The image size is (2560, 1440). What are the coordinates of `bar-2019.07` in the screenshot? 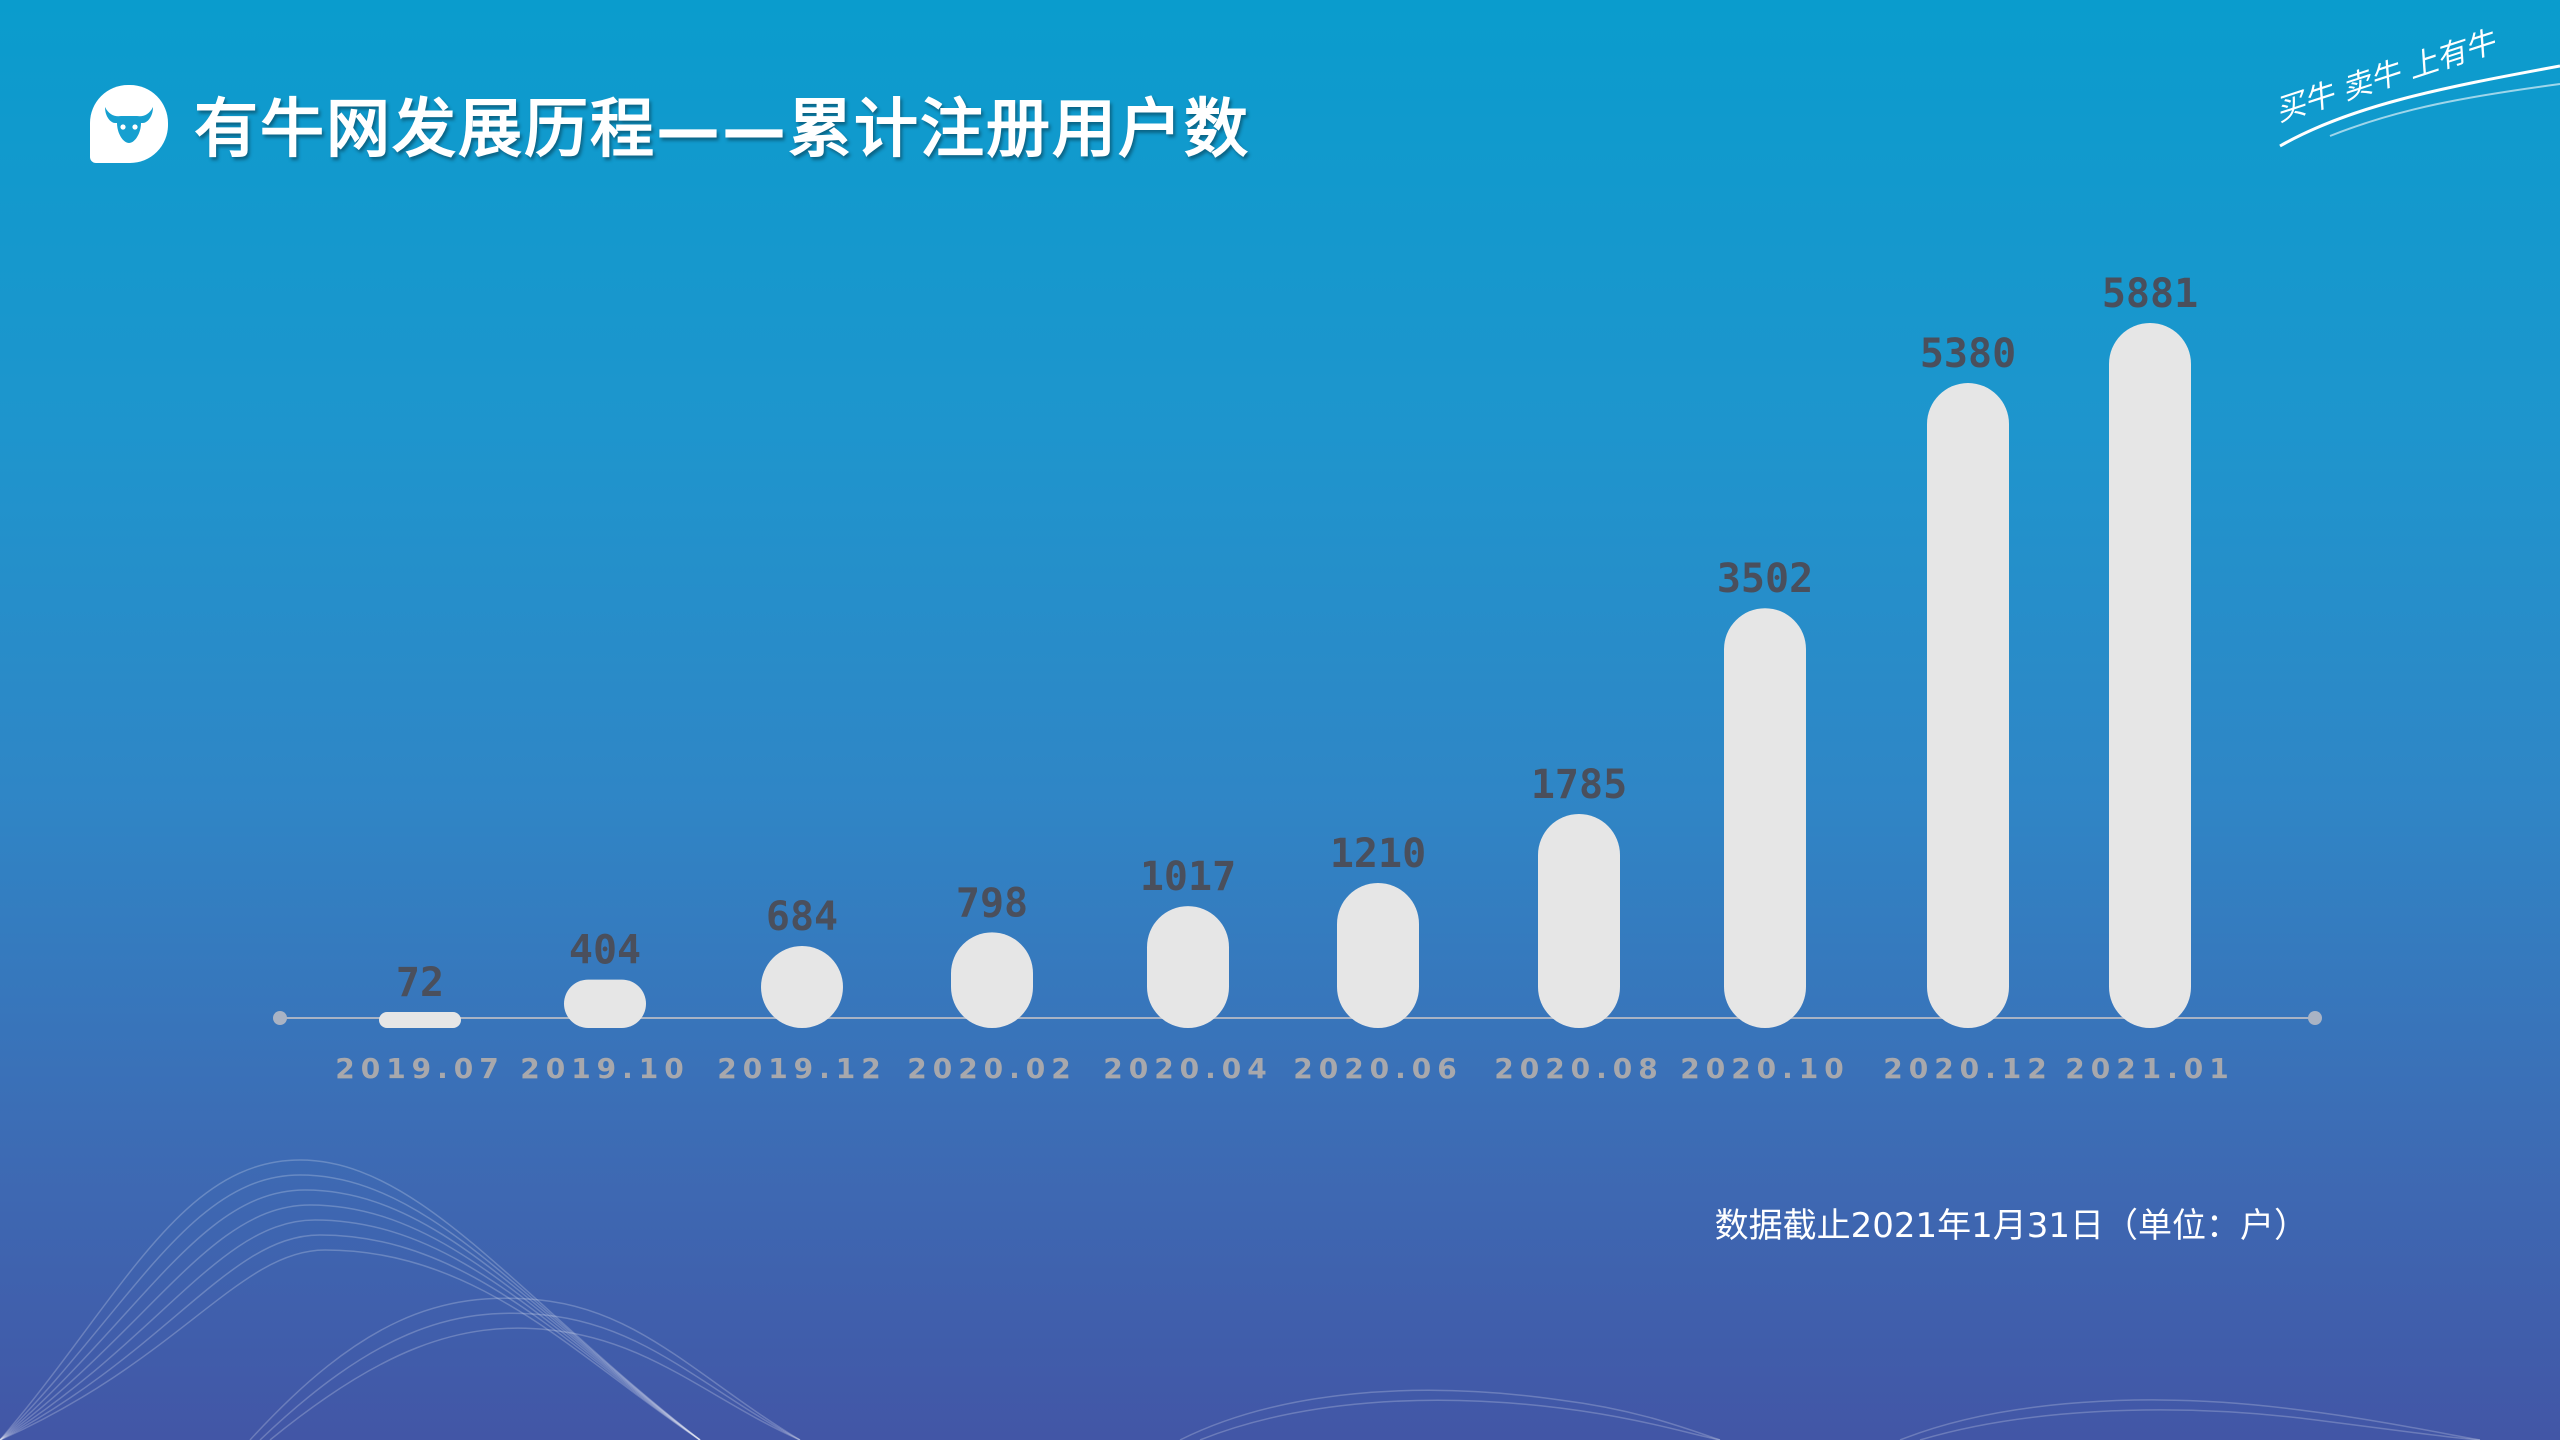 It's located at (420, 1020).